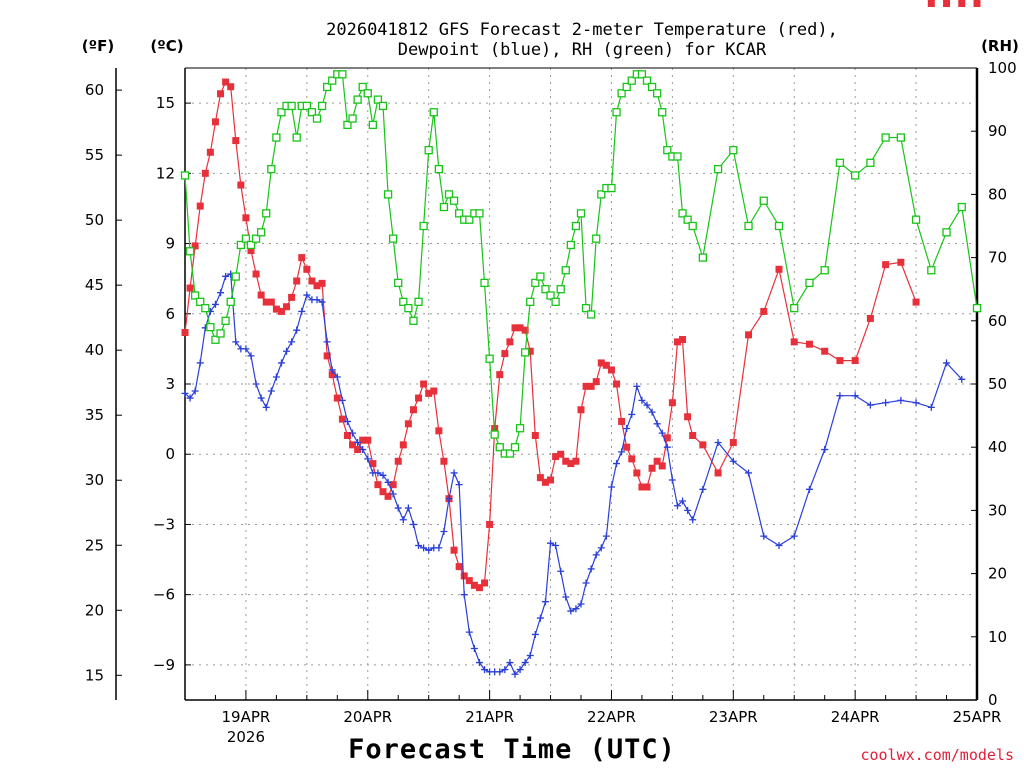 This screenshot has height=768, width=1024. Describe the element at coordinates (165, 103) in the screenshot. I see `celsius-tick-label: 15` at that location.